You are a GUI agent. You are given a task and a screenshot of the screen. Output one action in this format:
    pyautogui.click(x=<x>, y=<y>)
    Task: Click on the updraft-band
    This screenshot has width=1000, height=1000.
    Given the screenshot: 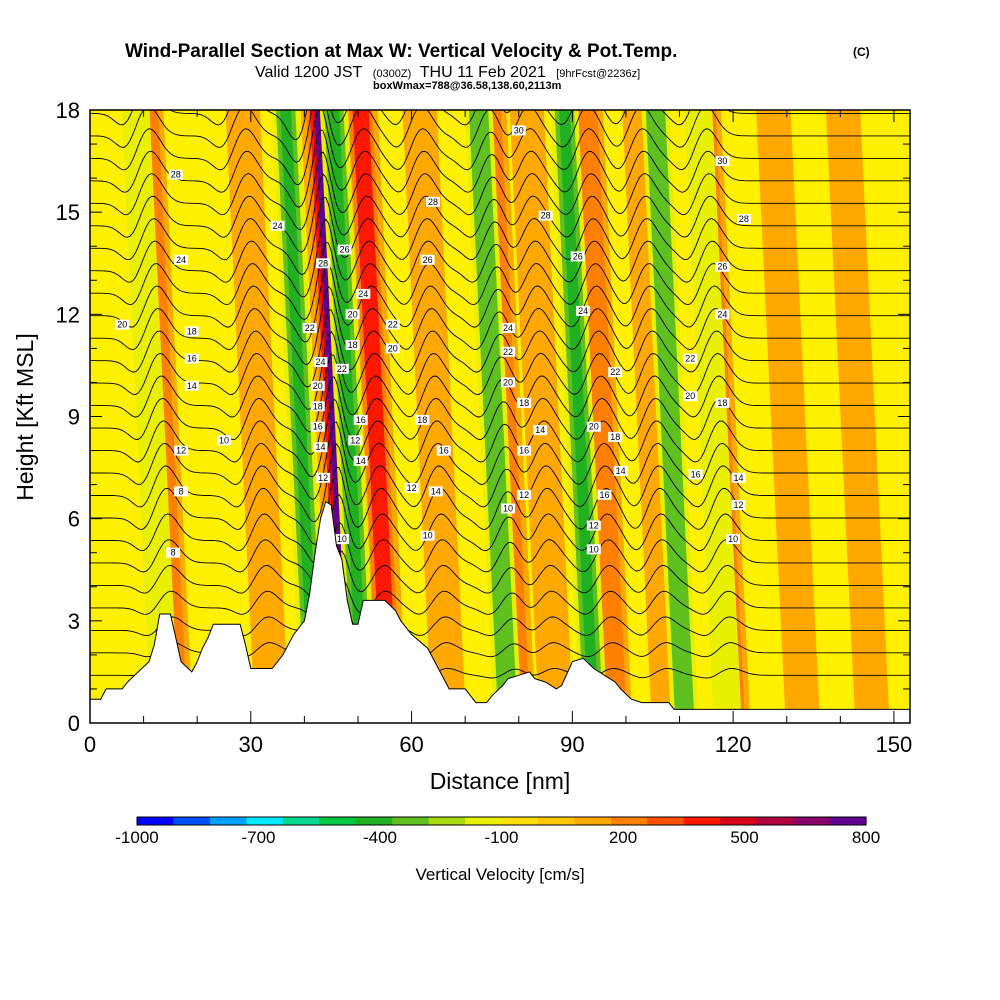 What is the action you would take?
    pyautogui.click(x=600, y=416)
    